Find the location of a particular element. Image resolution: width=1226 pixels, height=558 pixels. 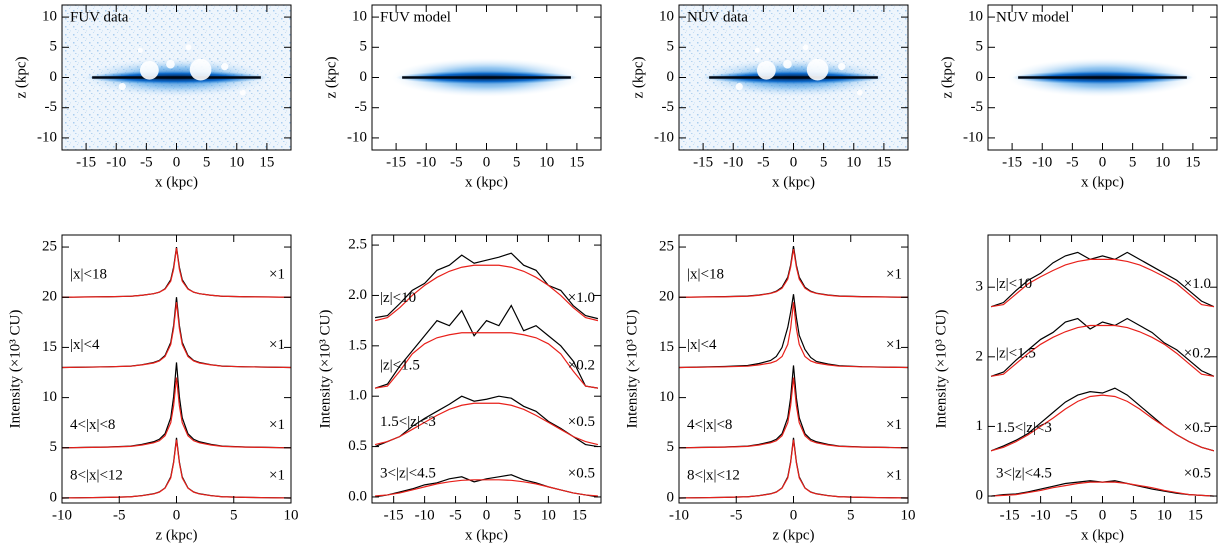

panel-title: NUV data is located at coordinates (717, 17).